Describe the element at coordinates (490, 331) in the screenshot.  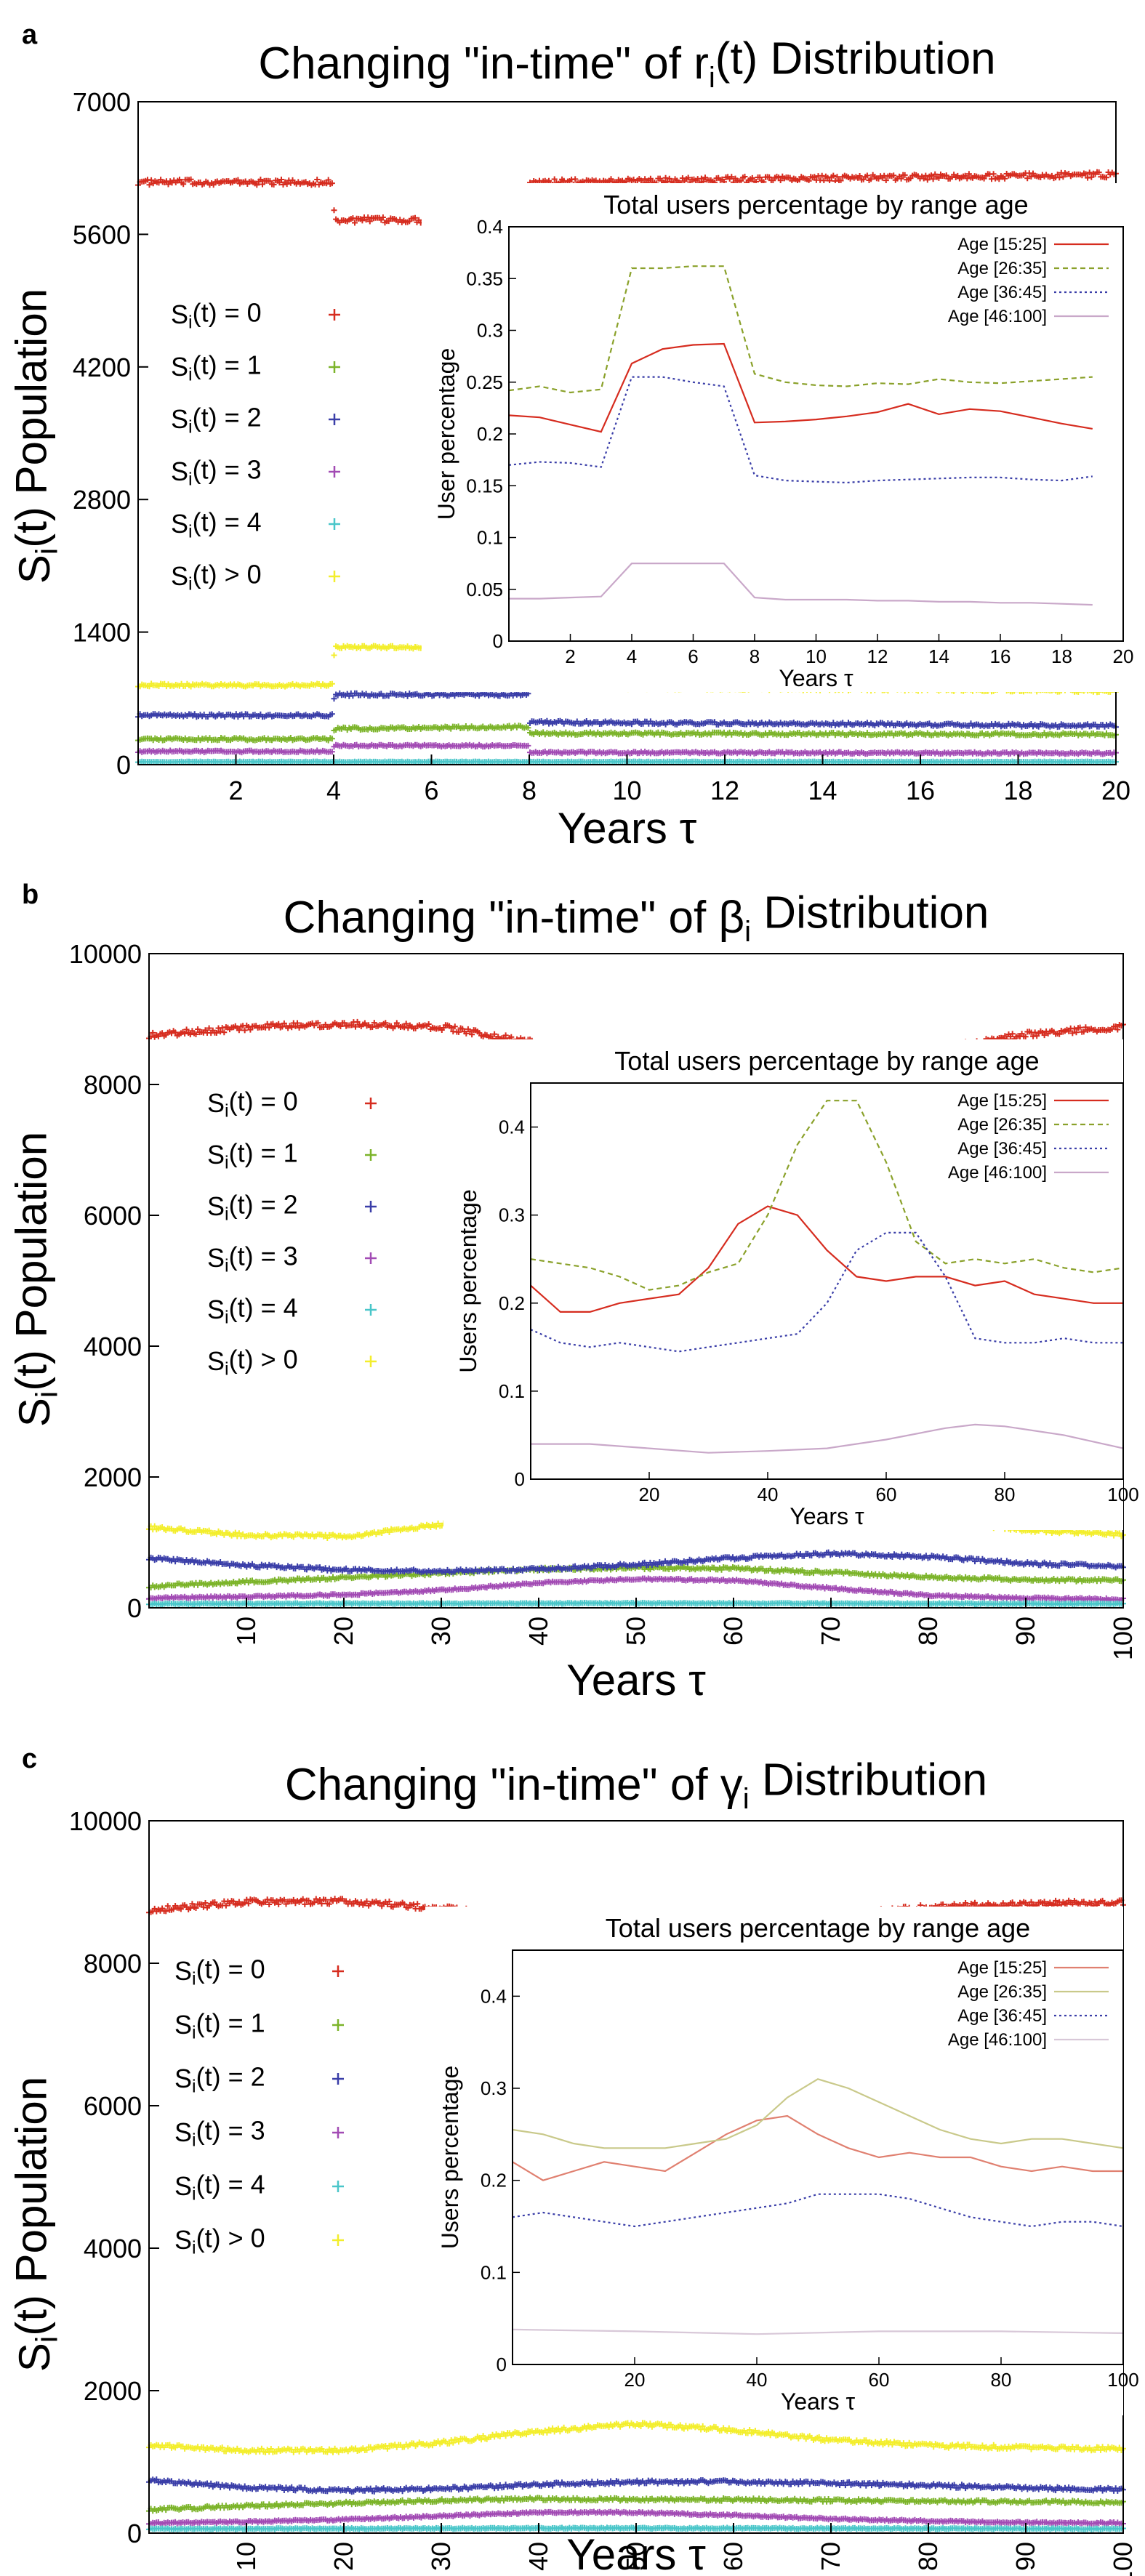
I see `inset-y-tick-label: 0.3` at that location.